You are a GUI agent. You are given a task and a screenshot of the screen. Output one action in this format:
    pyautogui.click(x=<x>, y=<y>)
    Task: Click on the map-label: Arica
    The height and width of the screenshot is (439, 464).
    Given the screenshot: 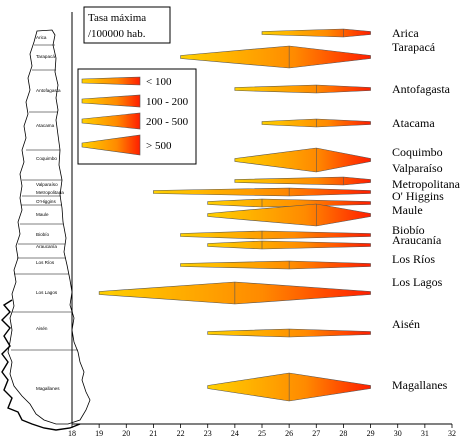 What is the action you would take?
    pyautogui.click(x=41, y=37)
    